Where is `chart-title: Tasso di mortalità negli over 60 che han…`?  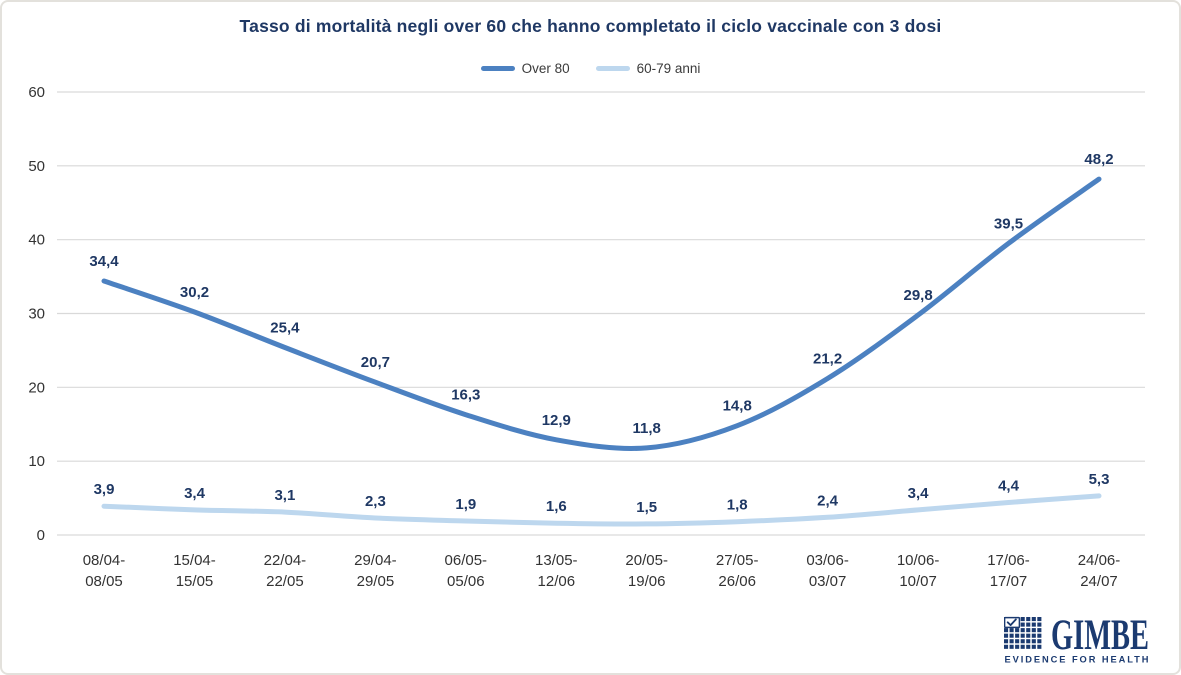
chart-title: Tasso di mortalità negli over 60 che han… is located at coordinates (590, 26).